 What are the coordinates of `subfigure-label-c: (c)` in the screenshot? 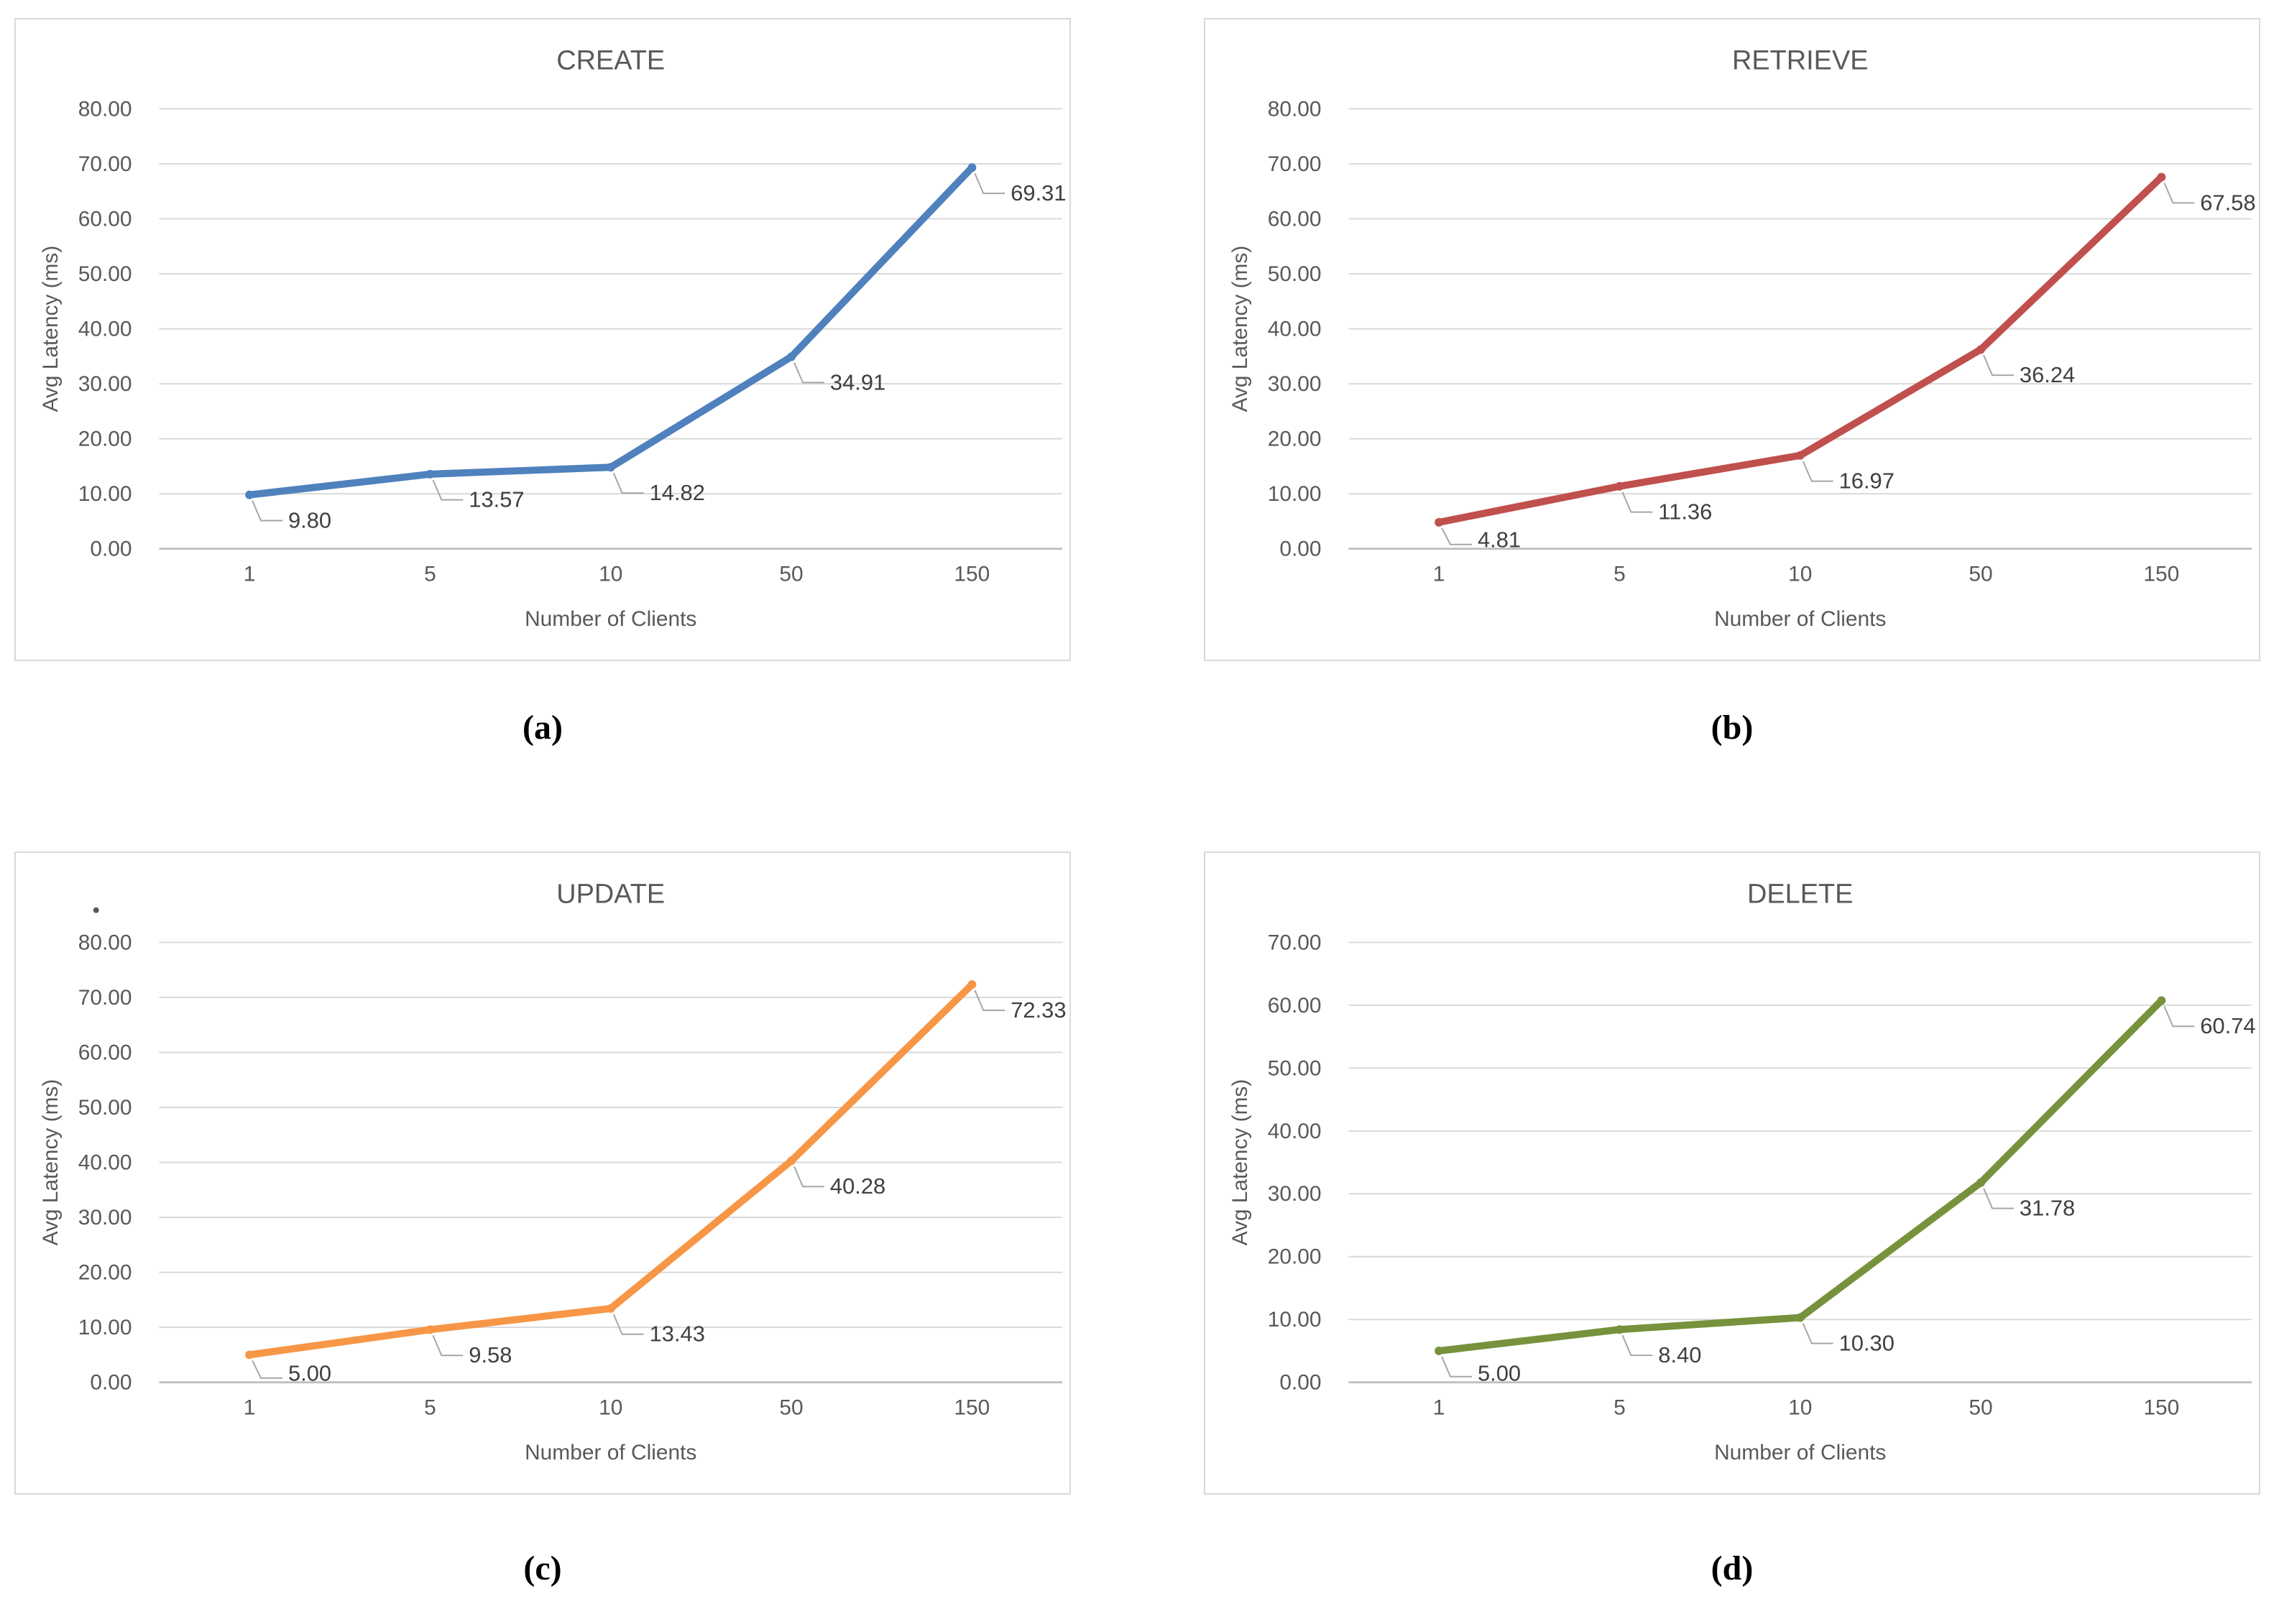 It's located at (543, 1568).